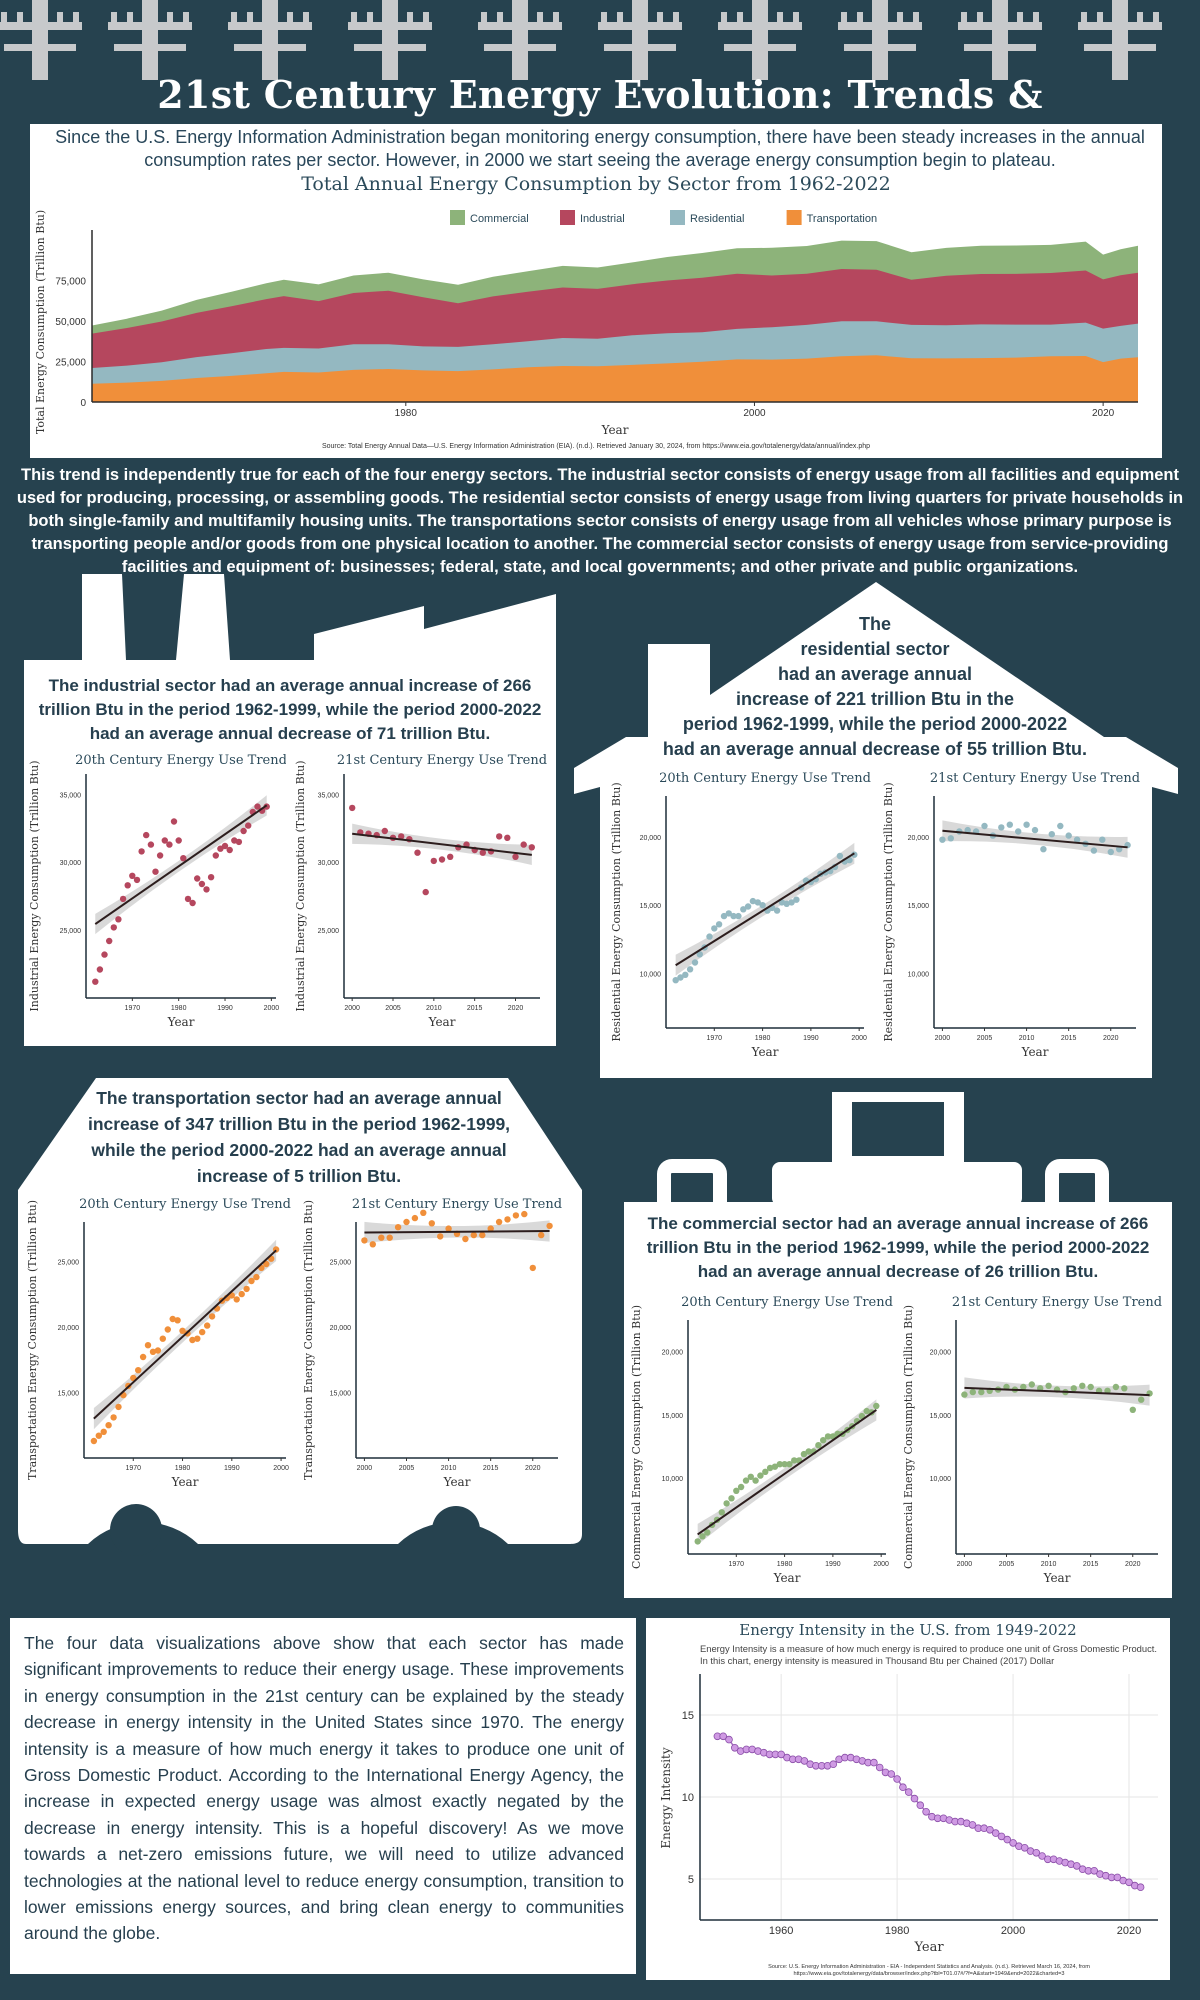  What do you see at coordinates (811, 1038) in the screenshot?
I see `x-tick-label: 1990` at bounding box center [811, 1038].